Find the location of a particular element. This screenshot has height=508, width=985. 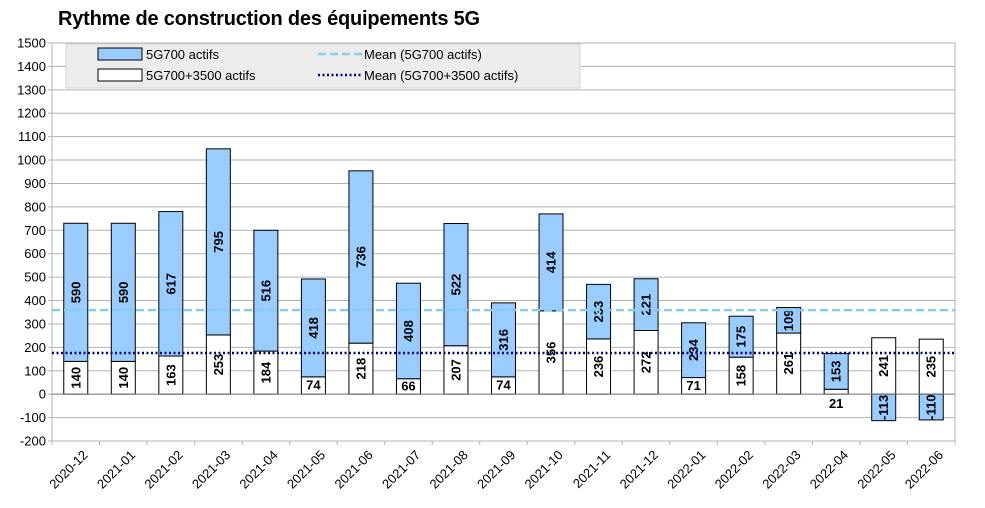

x-tick-label: 2021-07 is located at coordinates (401, 469).